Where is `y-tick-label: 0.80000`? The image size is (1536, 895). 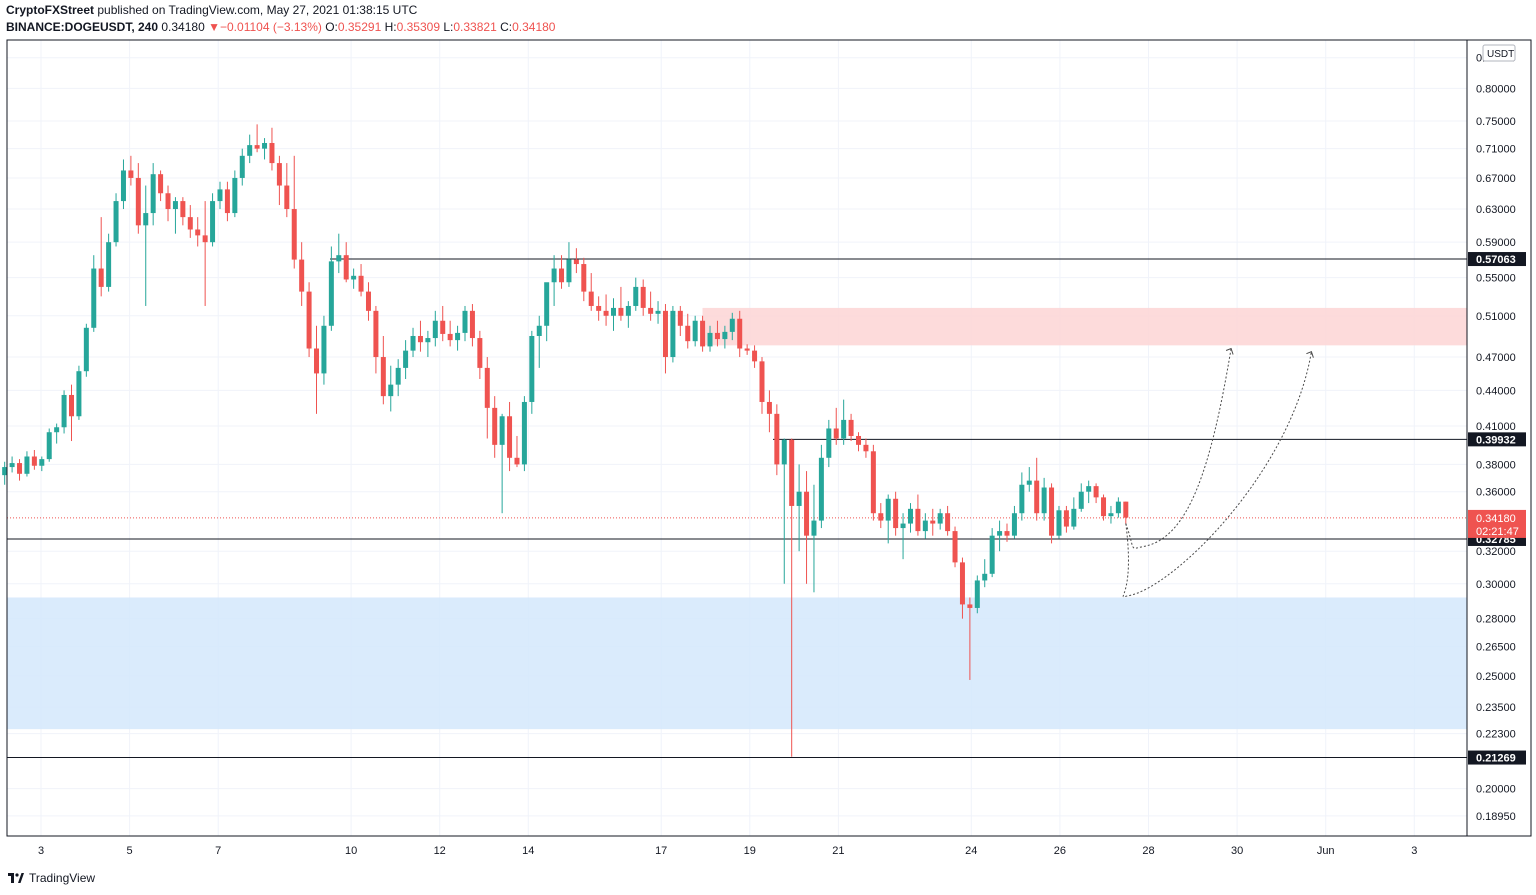 y-tick-label: 0.80000 is located at coordinates (1496, 89).